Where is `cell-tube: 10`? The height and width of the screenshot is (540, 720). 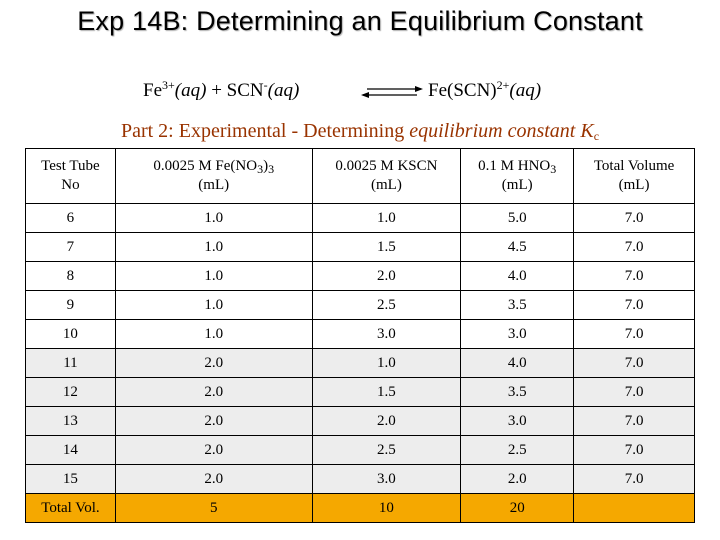
cell-tube: 10 is located at coordinates (70, 334).